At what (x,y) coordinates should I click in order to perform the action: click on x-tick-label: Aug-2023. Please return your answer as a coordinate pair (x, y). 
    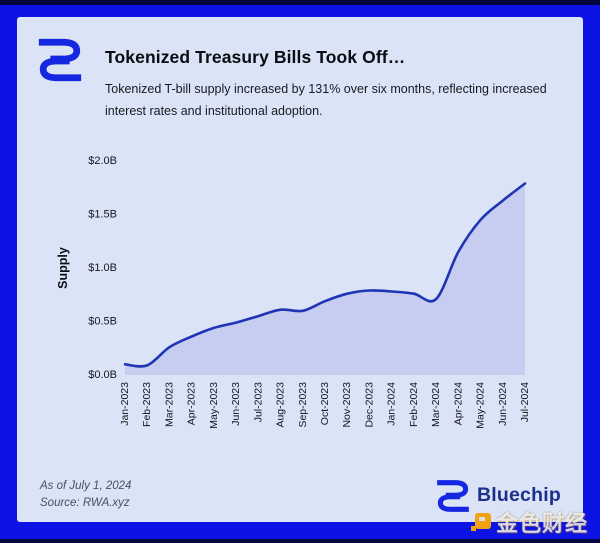
    Looking at the image, I should click on (281, 405).